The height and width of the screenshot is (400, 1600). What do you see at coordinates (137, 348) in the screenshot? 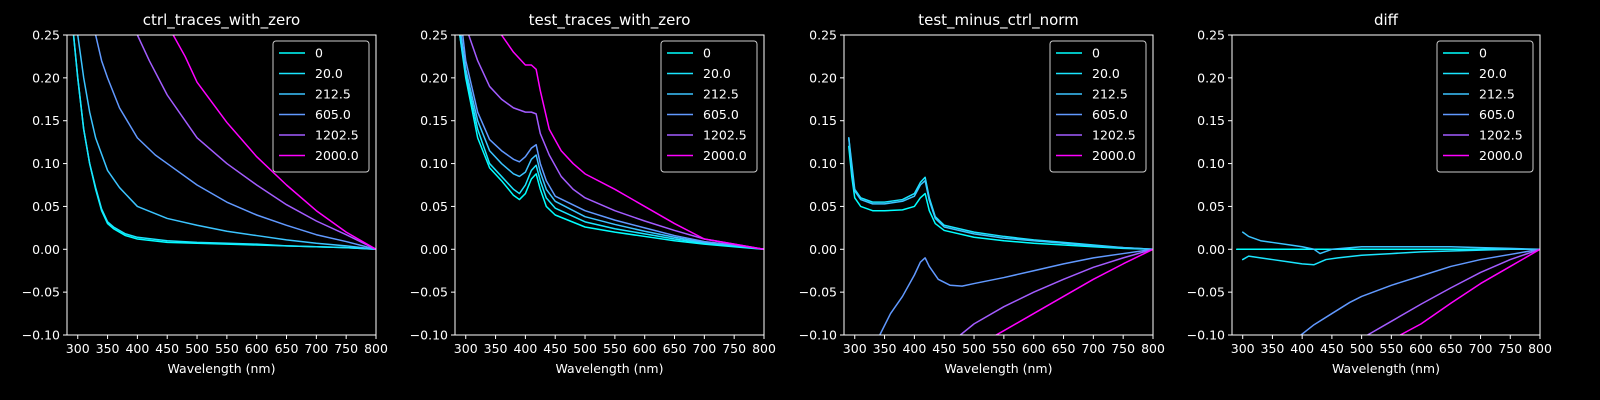
I see `x-tick-label: 400` at bounding box center [137, 348].